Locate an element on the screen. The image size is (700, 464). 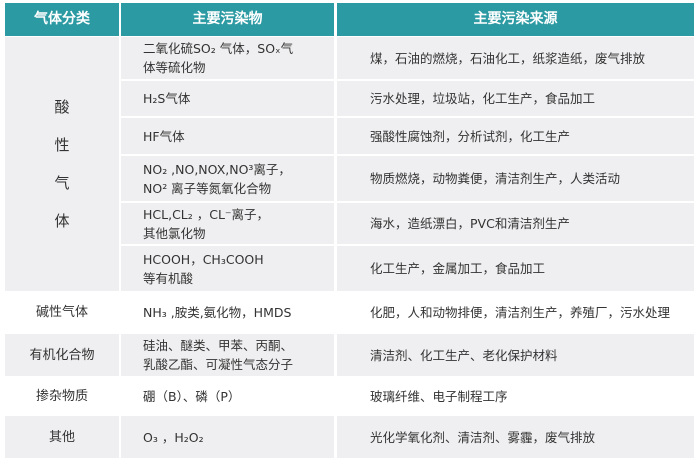
category-cell: 有机化合物 is located at coordinates (62, 355).